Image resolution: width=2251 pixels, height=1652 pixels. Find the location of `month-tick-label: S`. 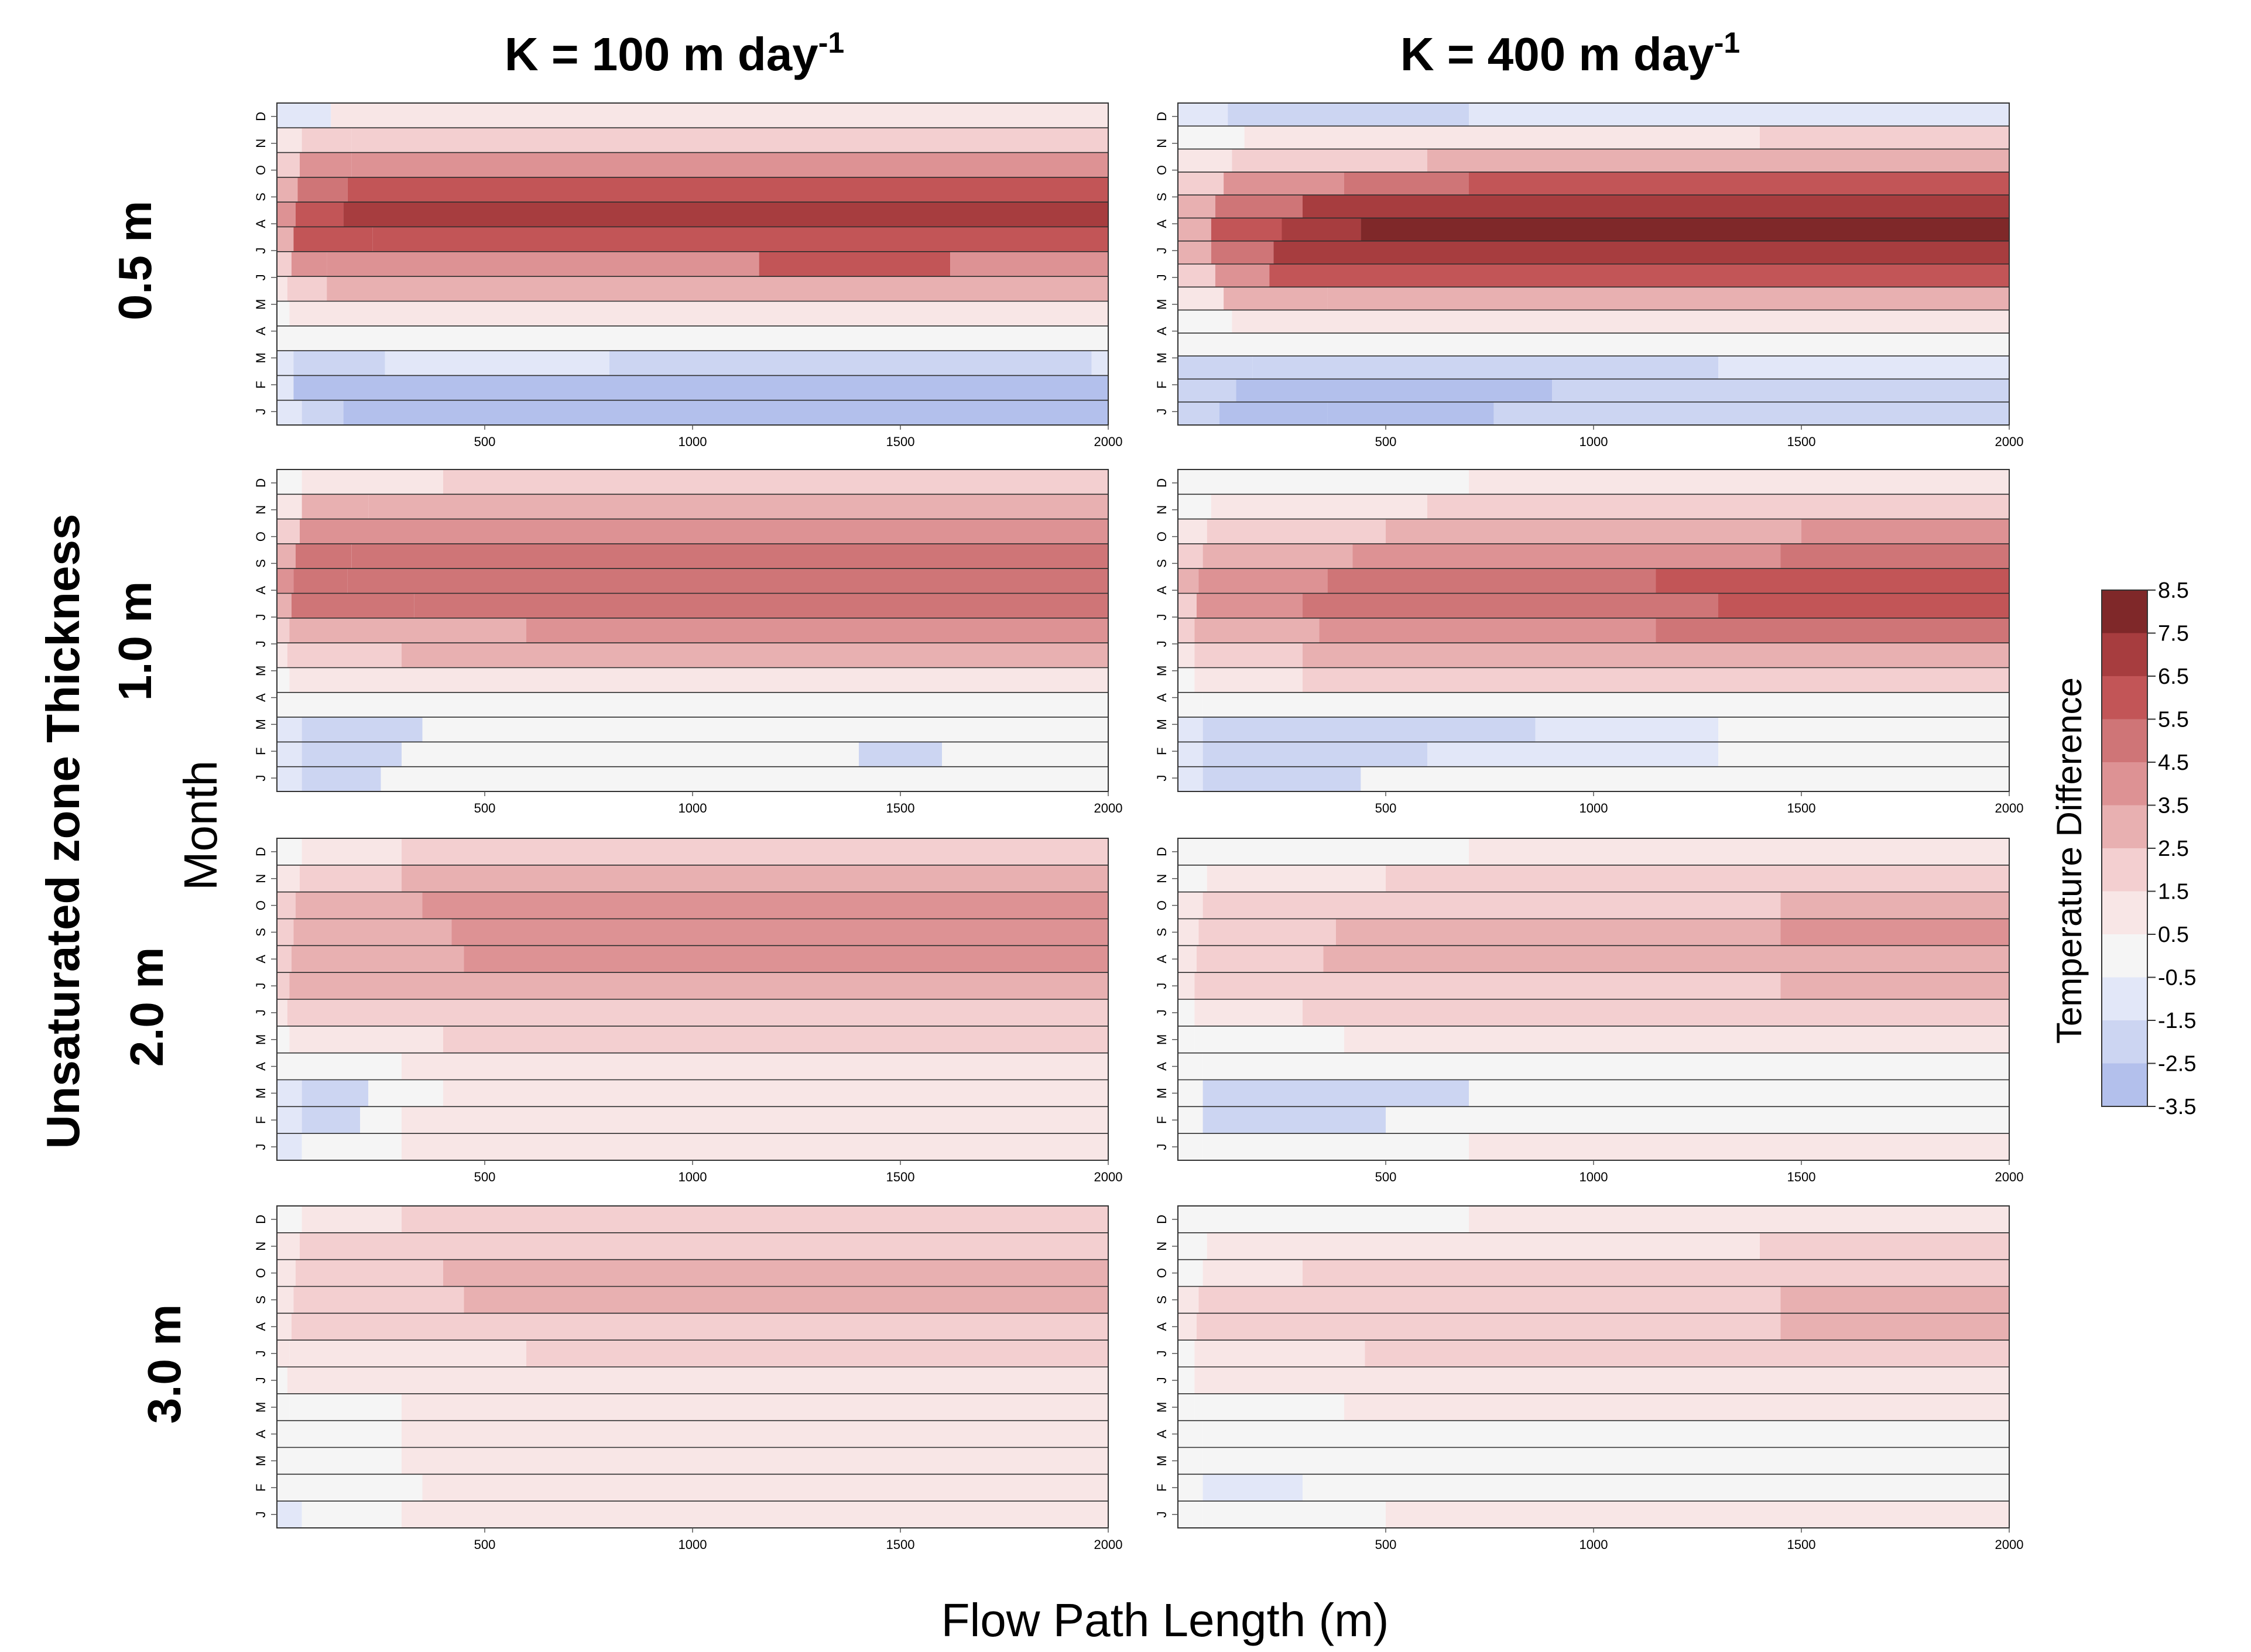

month-tick-label: S is located at coordinates (1162, 1299).